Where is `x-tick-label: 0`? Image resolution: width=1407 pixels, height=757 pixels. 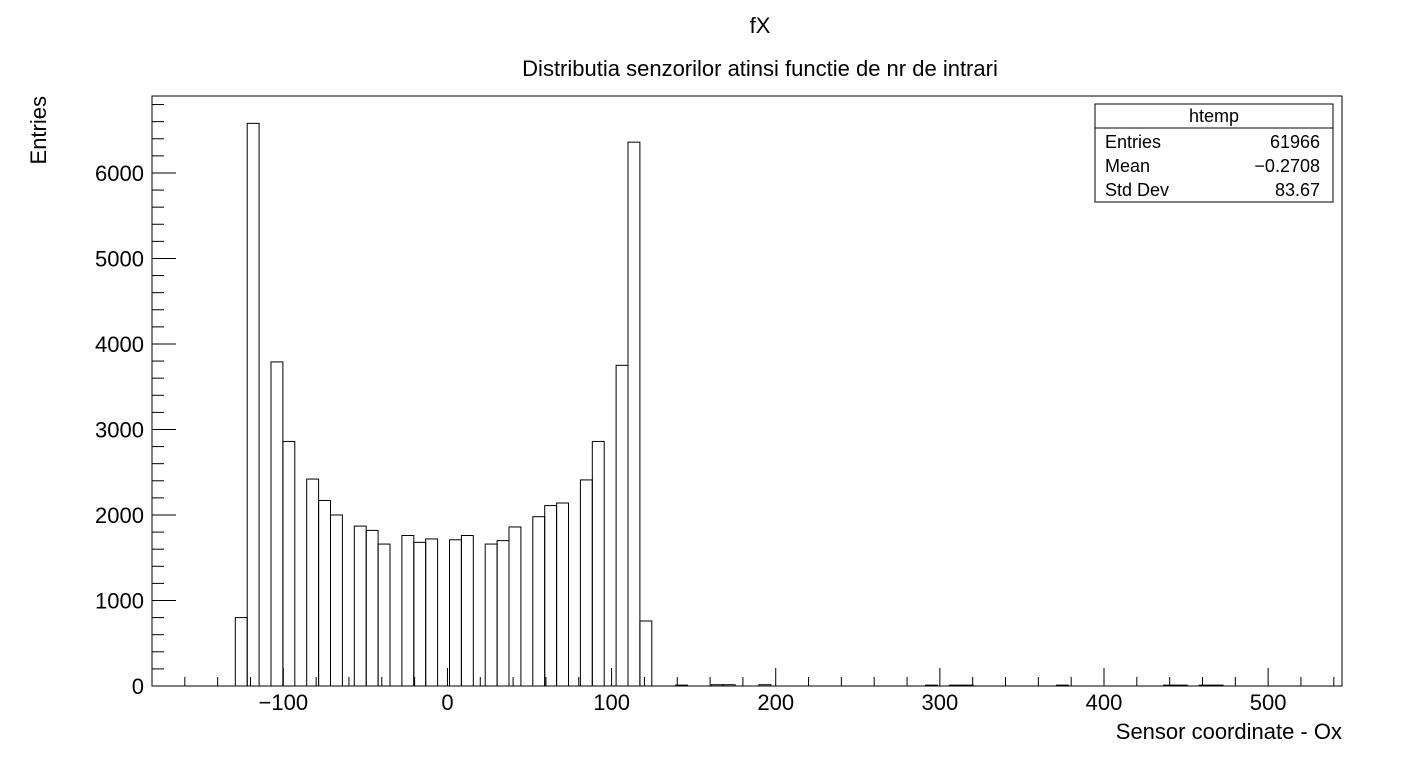
x-tick-label: 0 is located at coordinates (447, 702).